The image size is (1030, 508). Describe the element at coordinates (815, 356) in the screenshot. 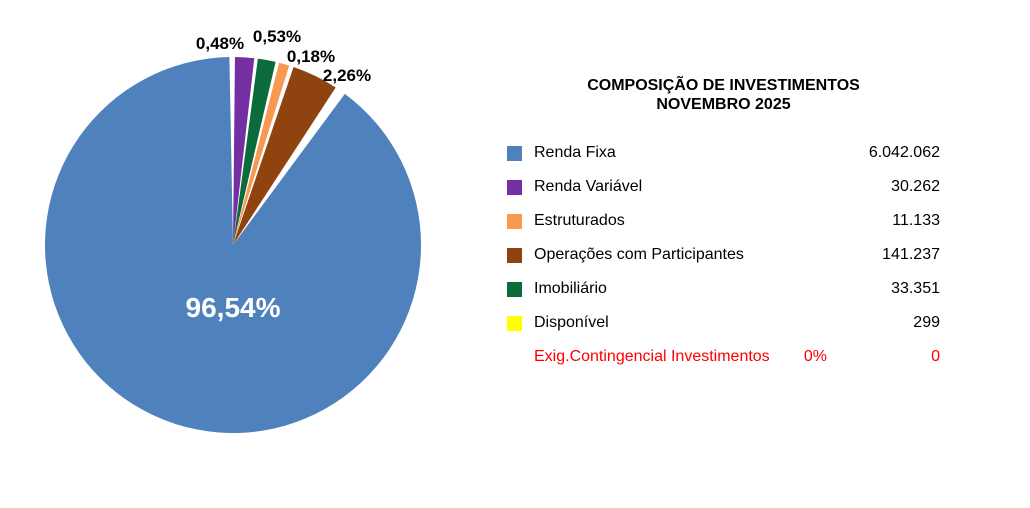

I see `exig-contingencial-percent: 0%` at that location.